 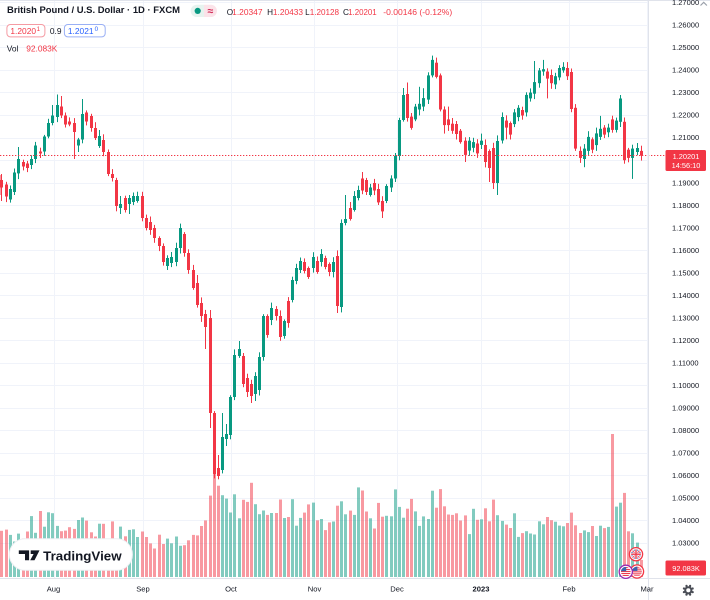 I want to click on svg-text: 0.9, so click(x=56, y=31).